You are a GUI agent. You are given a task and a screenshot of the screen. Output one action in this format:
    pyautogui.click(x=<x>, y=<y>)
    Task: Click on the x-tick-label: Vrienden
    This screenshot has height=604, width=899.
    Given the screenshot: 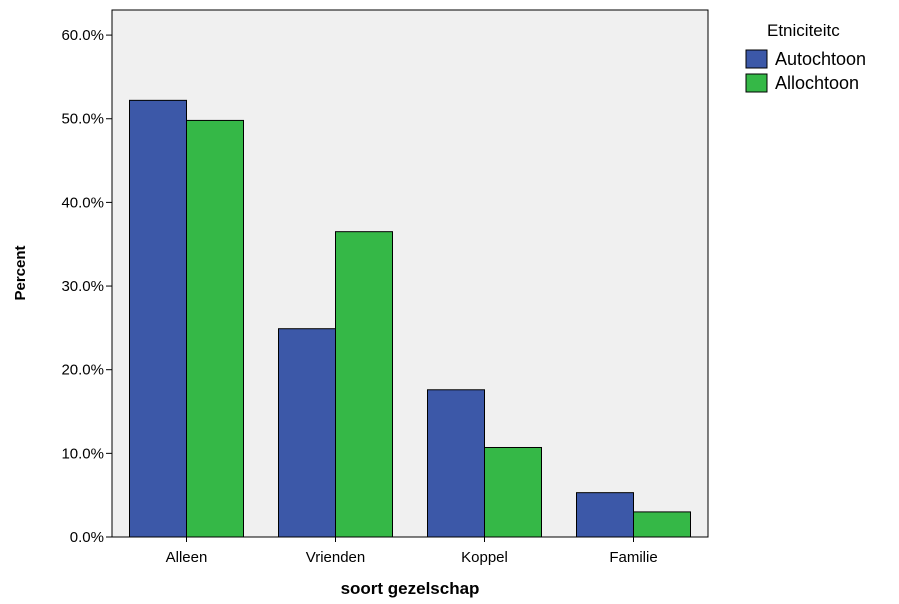 What is the action you would take?
    pyautogui.click(x=336, y=557)
    